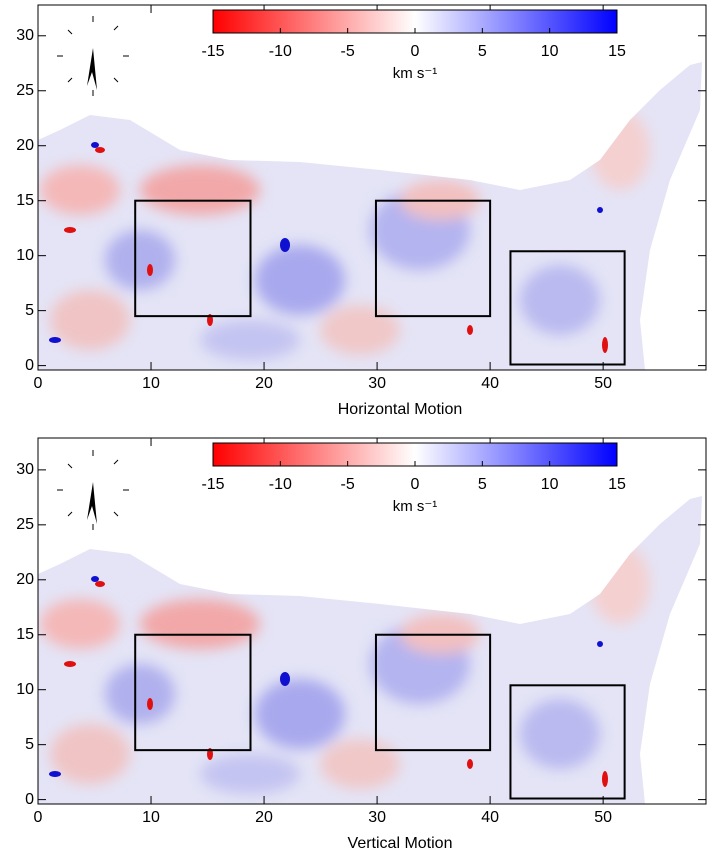 The width and height of the screenshot is (708, 862). Describe the element at coordinates (400, 409) in the screenshot. I see `x-axis-label: Horizontal Motion` at that location.